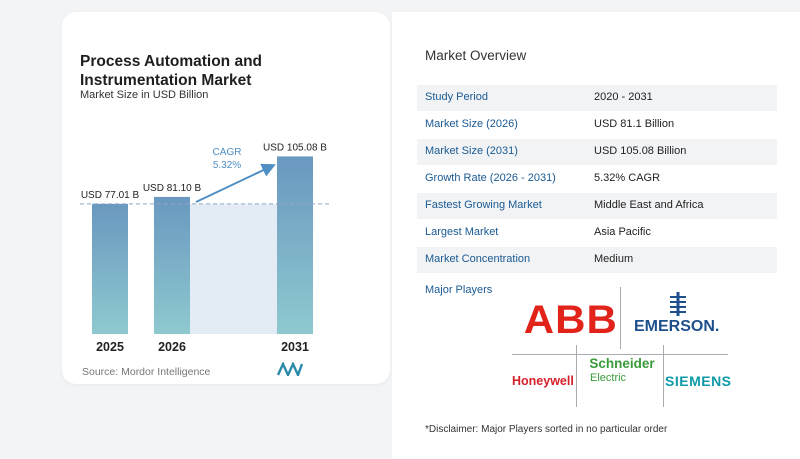 The image size is (800, 459). Describe the element at coordinates (678, 304) in the screenshot. I see `emerson-mark-icon` at that location.